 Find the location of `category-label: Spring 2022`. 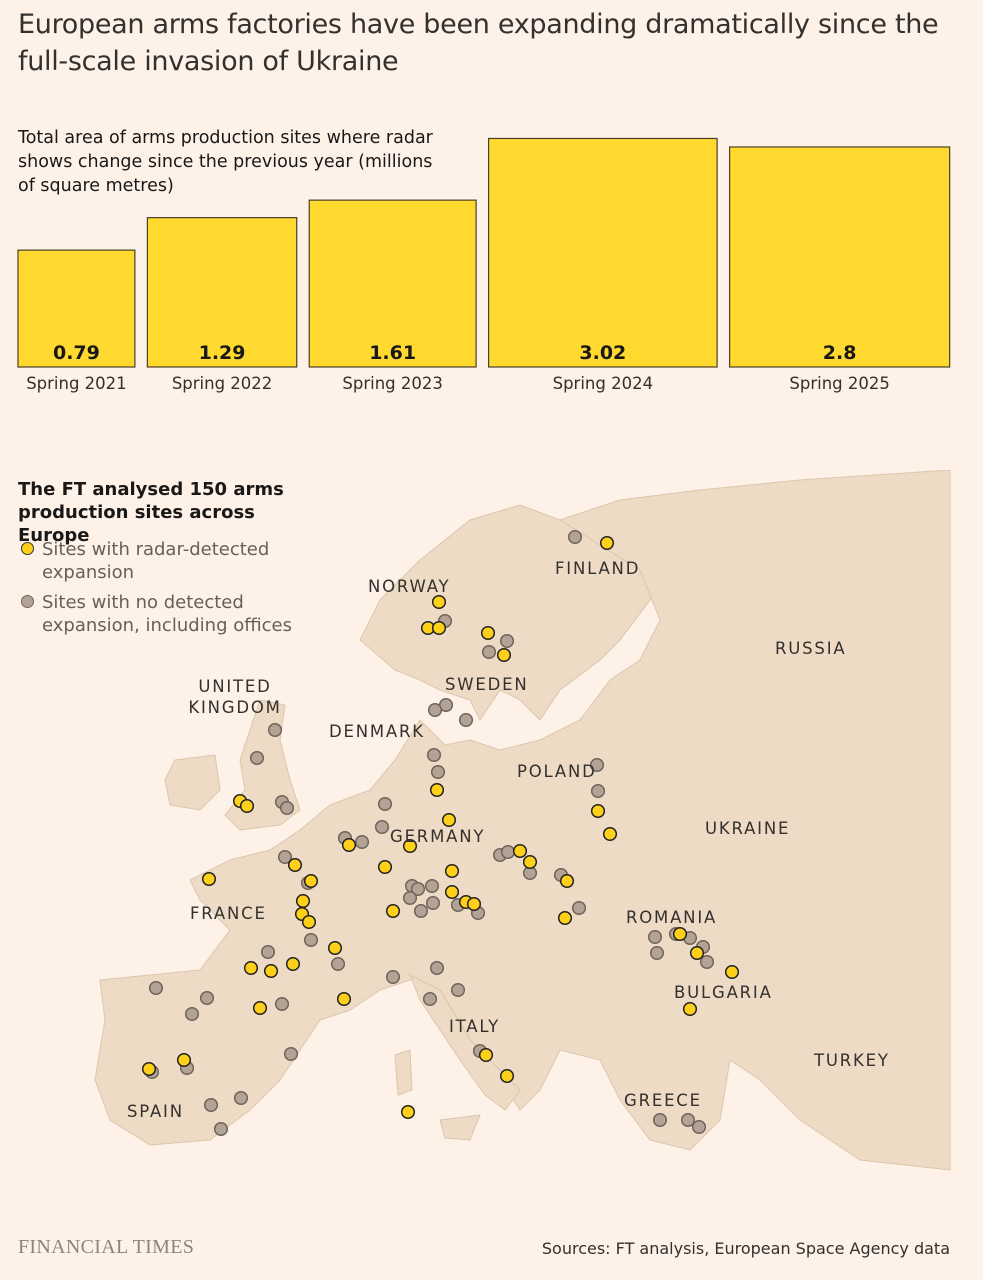

category-label: Spring 2022 is located at coordinates (222, 383).